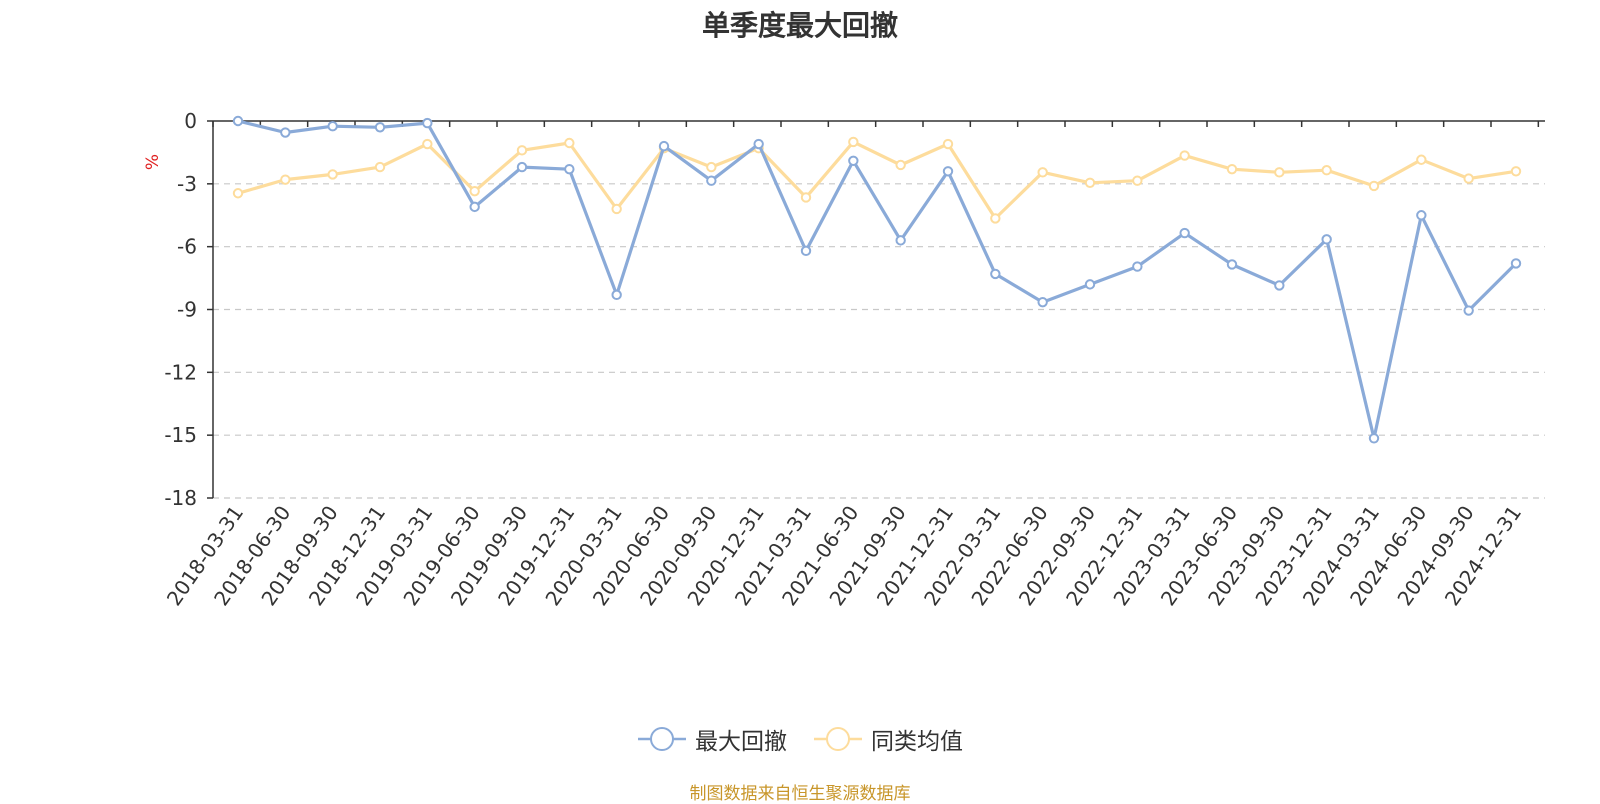  What do you see at coordinates (180, 372) in the screenshot?
I see `y-tick-label: -12` at bounding box center [180, 372].